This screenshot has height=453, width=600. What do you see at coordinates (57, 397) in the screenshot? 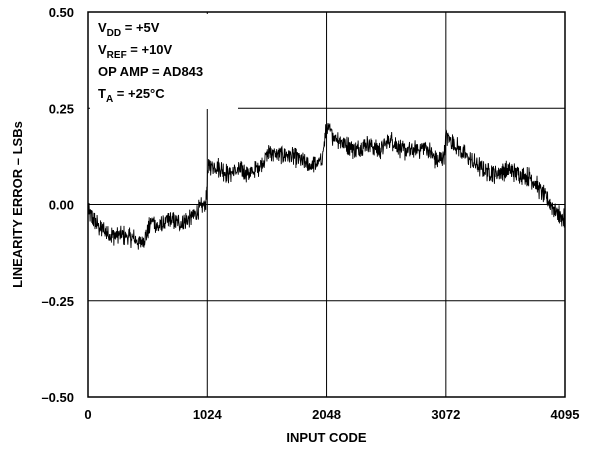
I see `y-tick-label: –0.50` at bounding box center [57, 397].